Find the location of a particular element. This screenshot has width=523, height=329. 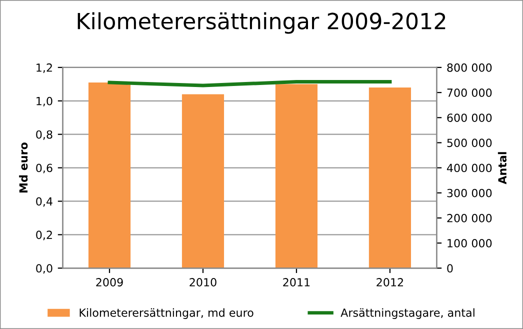

chart-title: Kilometerersättningar 2009-2012 is located at coordinates (262, 23).